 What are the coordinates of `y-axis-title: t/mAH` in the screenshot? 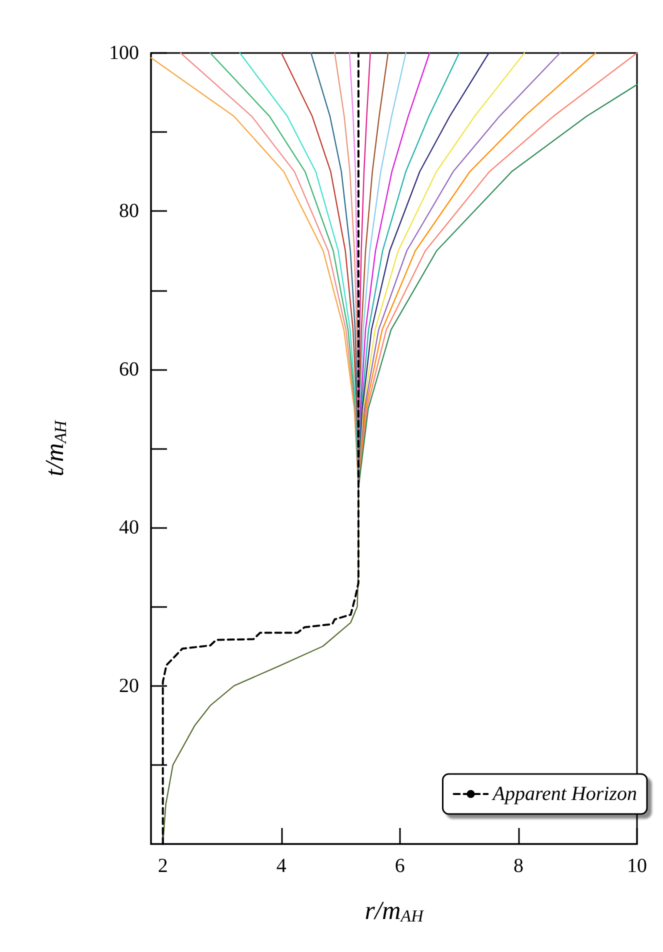 It's located at (55, 448).